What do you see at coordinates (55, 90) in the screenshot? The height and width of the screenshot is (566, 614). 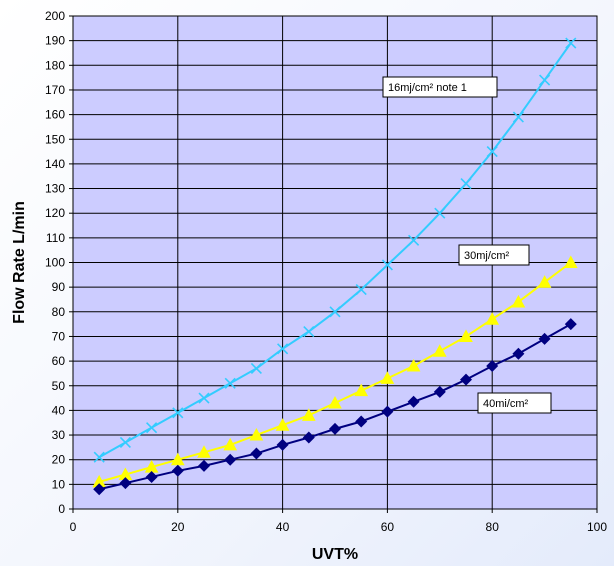 I see `y-tick-label: 170` at bounding box center [55, 90].